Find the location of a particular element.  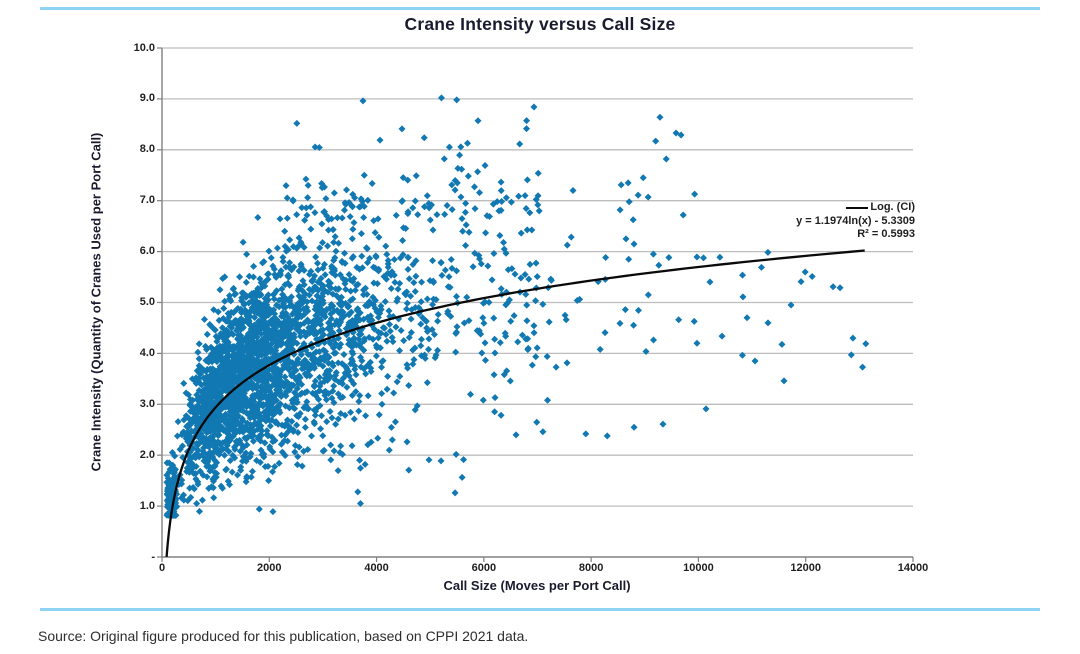

trendline-label: Log. (CI) is located at coordinates (892, 207).